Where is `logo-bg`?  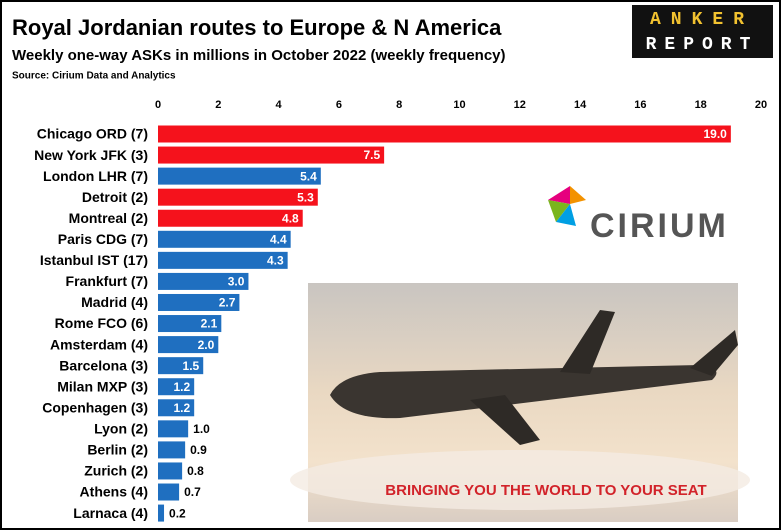
logo-bg is located at coordinates (702, 31).